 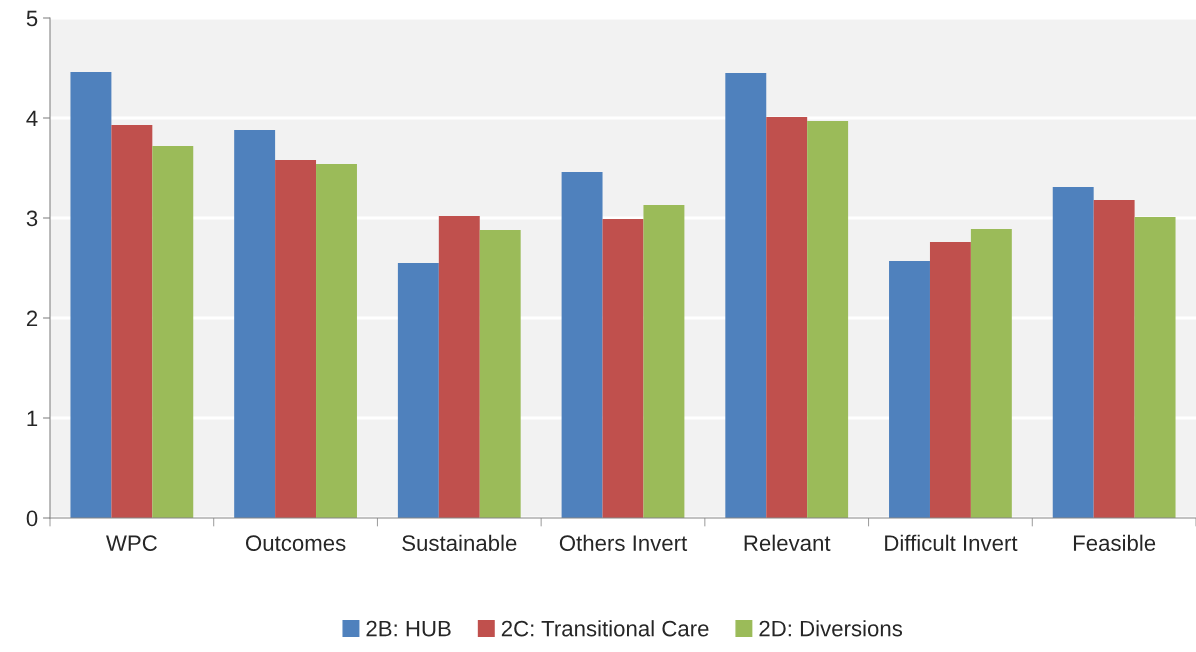 I want to click on y-tick-label: 4, so click(x=32, y=118).